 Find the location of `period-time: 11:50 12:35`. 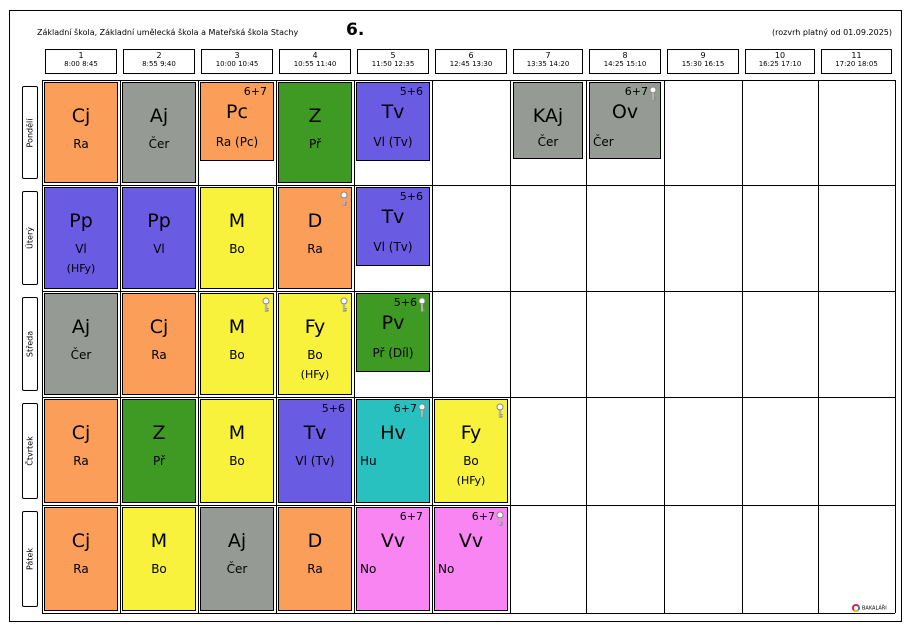

period-time: 11:50 12:35 is located at coordinates (393, 64).